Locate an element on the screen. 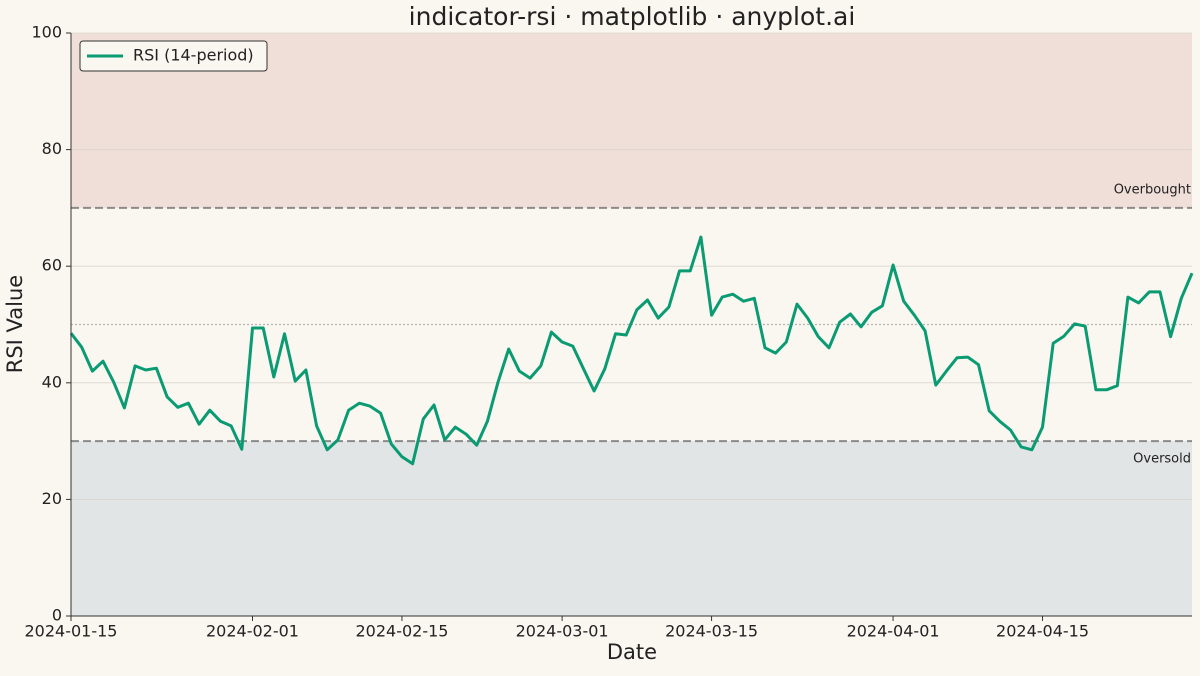  legend-box is located at coordinates (173, 56).